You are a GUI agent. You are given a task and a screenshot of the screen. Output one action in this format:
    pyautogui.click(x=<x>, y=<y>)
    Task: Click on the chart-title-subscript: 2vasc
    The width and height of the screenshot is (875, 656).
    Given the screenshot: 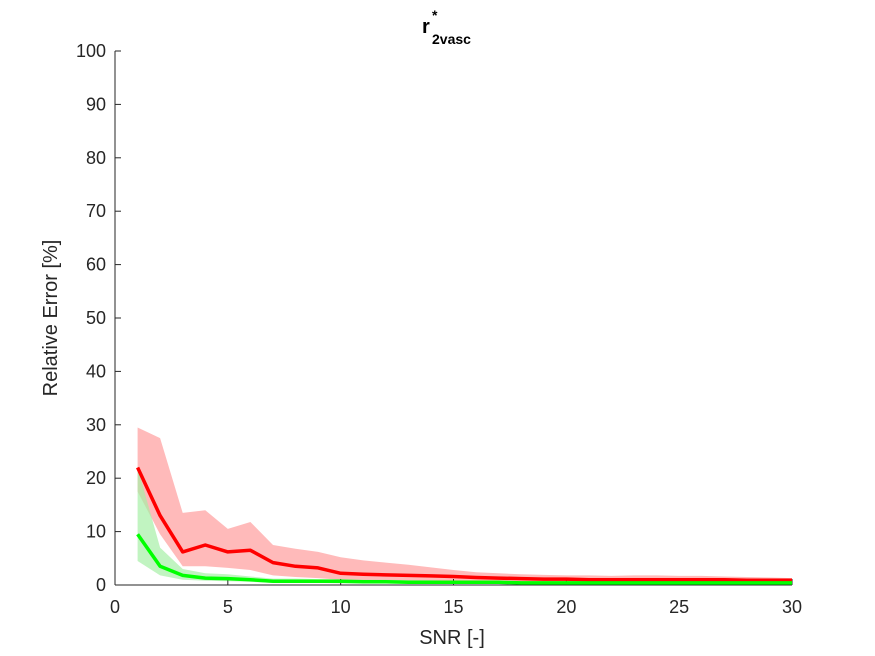 What is the action you would take?
    pyautogui.click(x=451, y=39)
    